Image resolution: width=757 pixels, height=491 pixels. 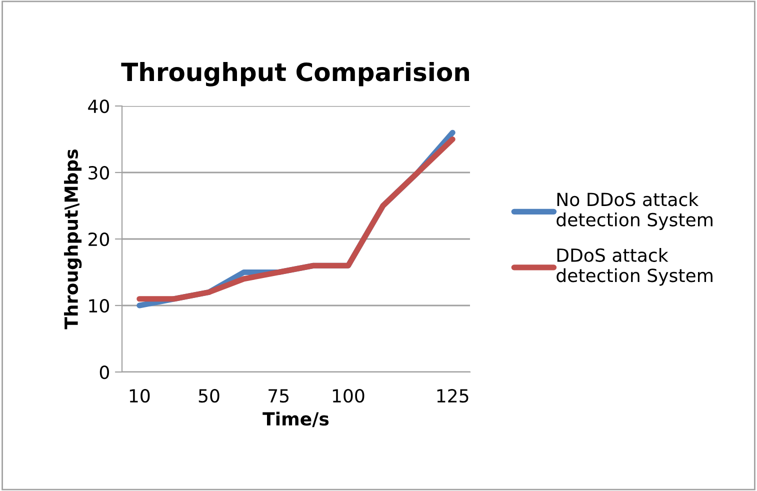 I want to click on x-axis-title: Time/s, so click(x=295, y=420).